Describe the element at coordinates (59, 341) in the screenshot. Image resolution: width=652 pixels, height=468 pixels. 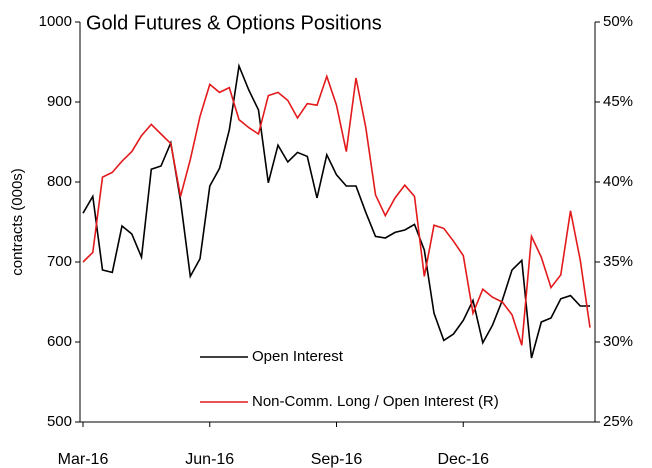
I see `y-tick-label: 600` at that location.